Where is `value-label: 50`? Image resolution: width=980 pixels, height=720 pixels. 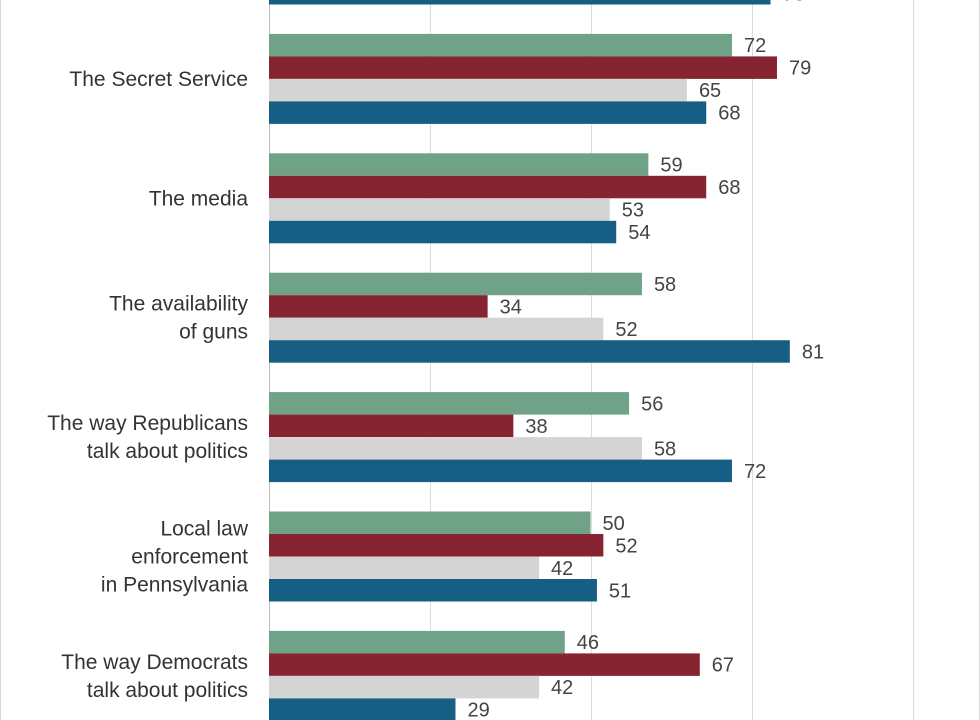
value-label: 50 is located at coordinates (614, 524).